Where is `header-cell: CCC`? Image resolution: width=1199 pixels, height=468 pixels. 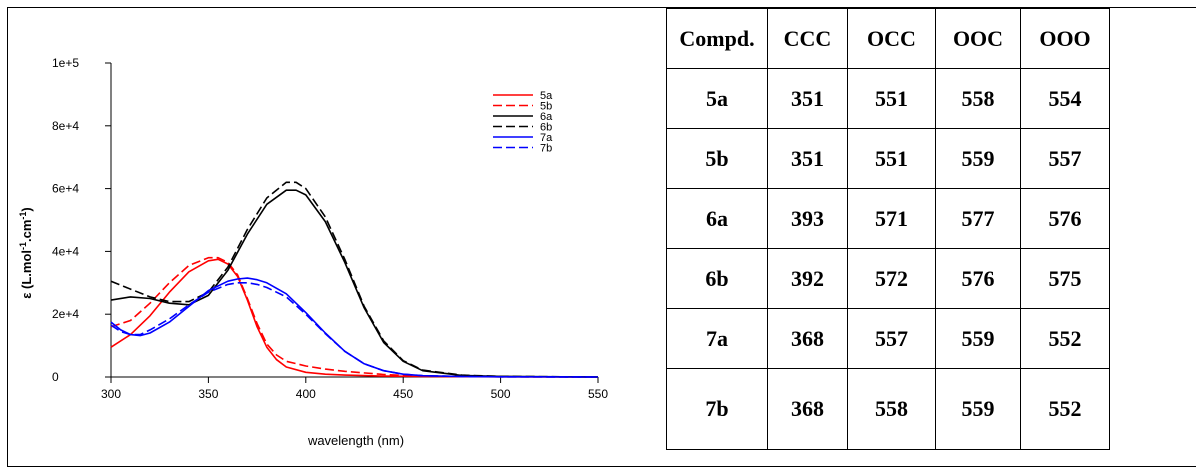 header-cell: CCC is located at coordinates (807, 38).